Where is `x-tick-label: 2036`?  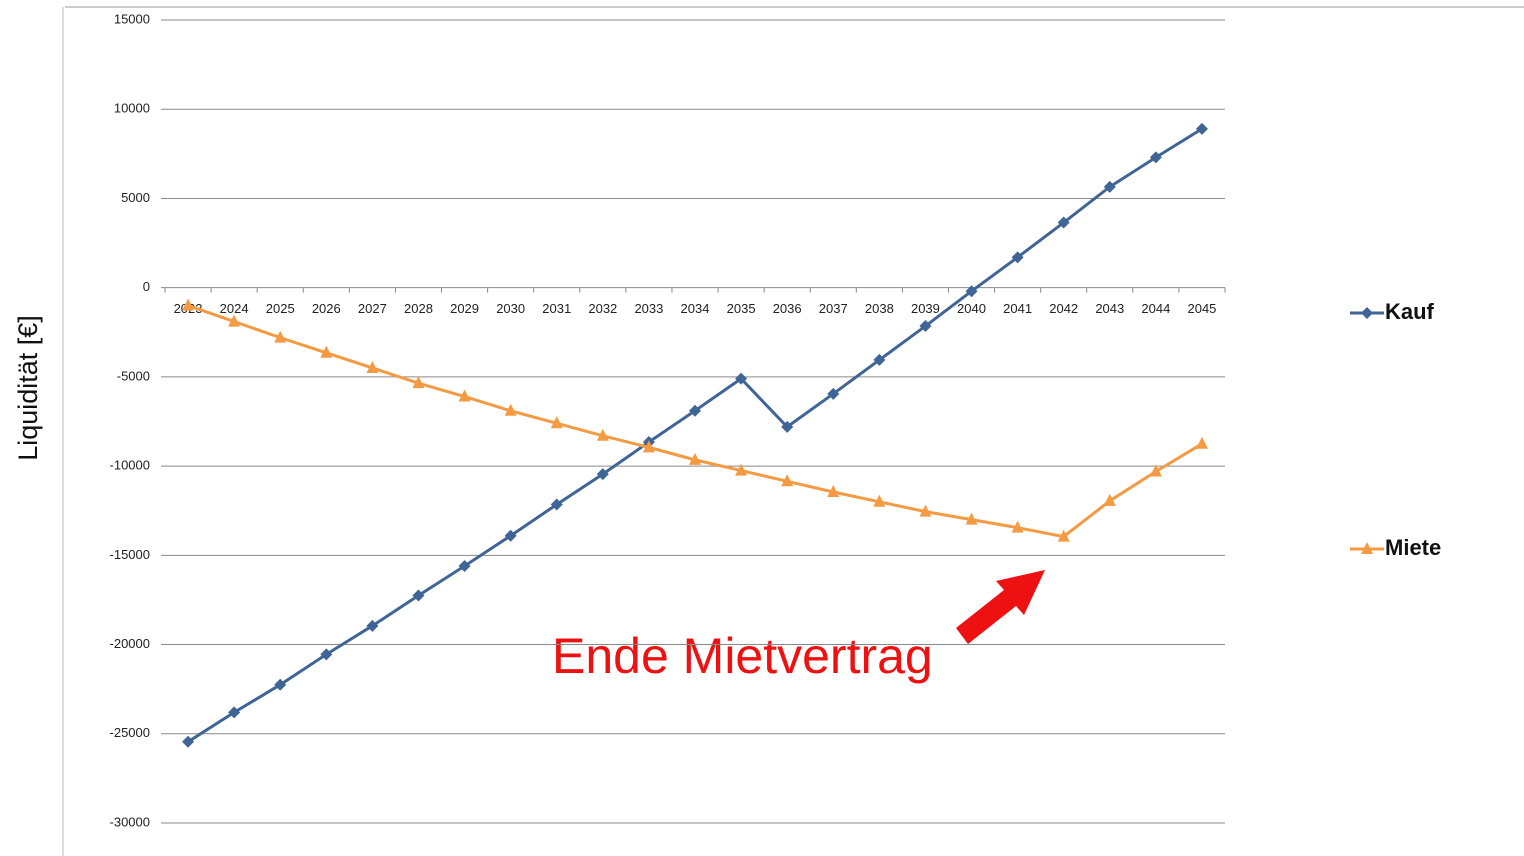 x-tick-label: 2036 is located at coordinates (787, 308).